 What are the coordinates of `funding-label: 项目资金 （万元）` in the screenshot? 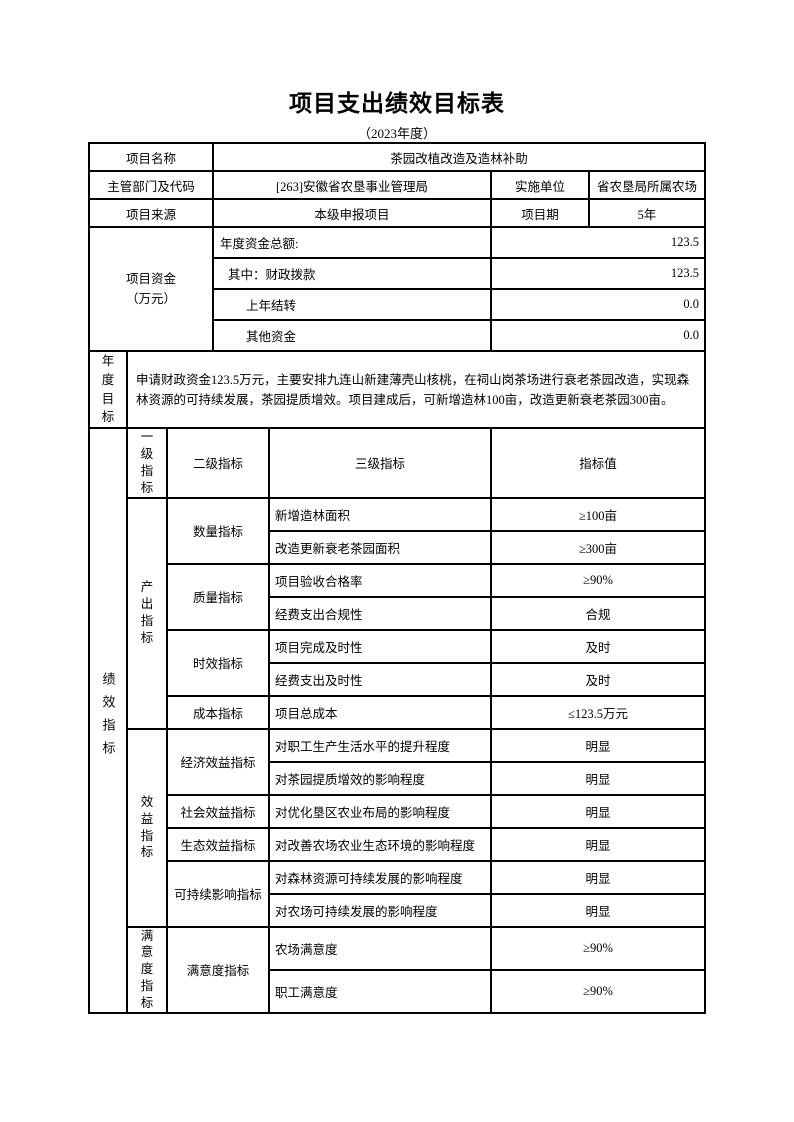 It's located at (151, 289).